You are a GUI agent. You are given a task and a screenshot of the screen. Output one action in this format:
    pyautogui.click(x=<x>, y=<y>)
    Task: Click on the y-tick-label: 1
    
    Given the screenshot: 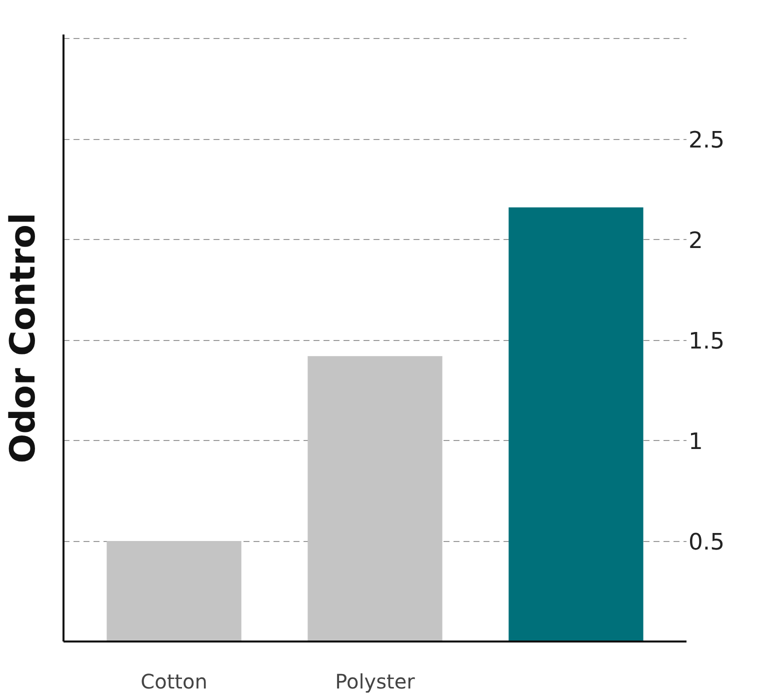 What is the action you would take?
    pyautogui.click(x=695, y=442)
    